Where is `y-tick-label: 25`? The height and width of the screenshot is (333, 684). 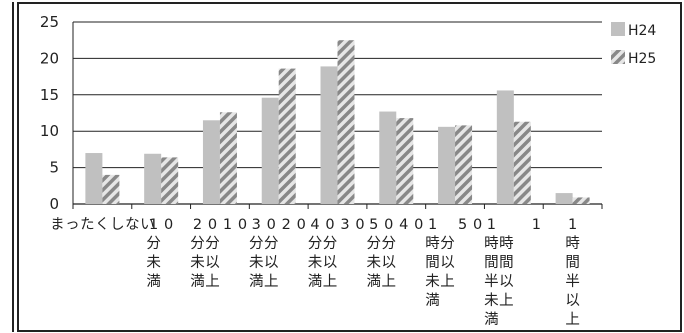 y-tick-label: 25 is located at coordinates (49, 22).